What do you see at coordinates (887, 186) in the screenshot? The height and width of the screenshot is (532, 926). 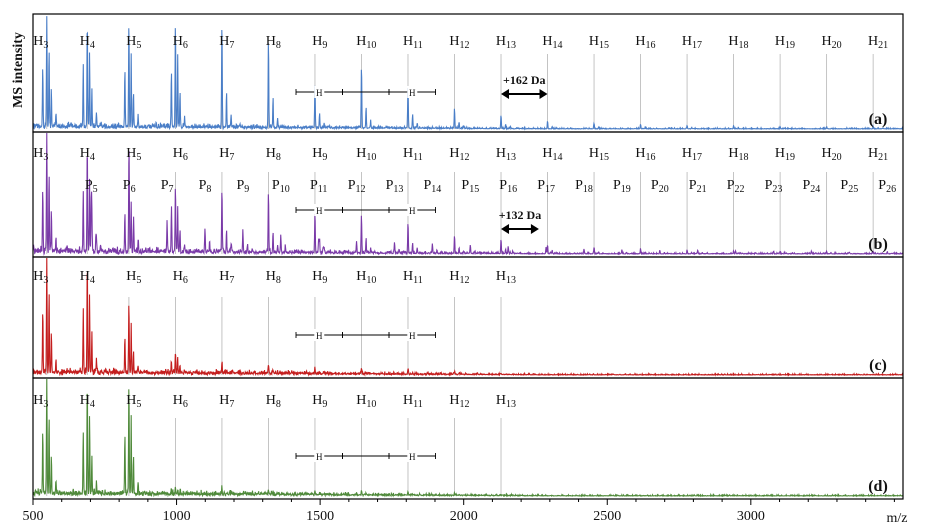 I see `peak-label-P: P26` at bounding box center [887, 186].